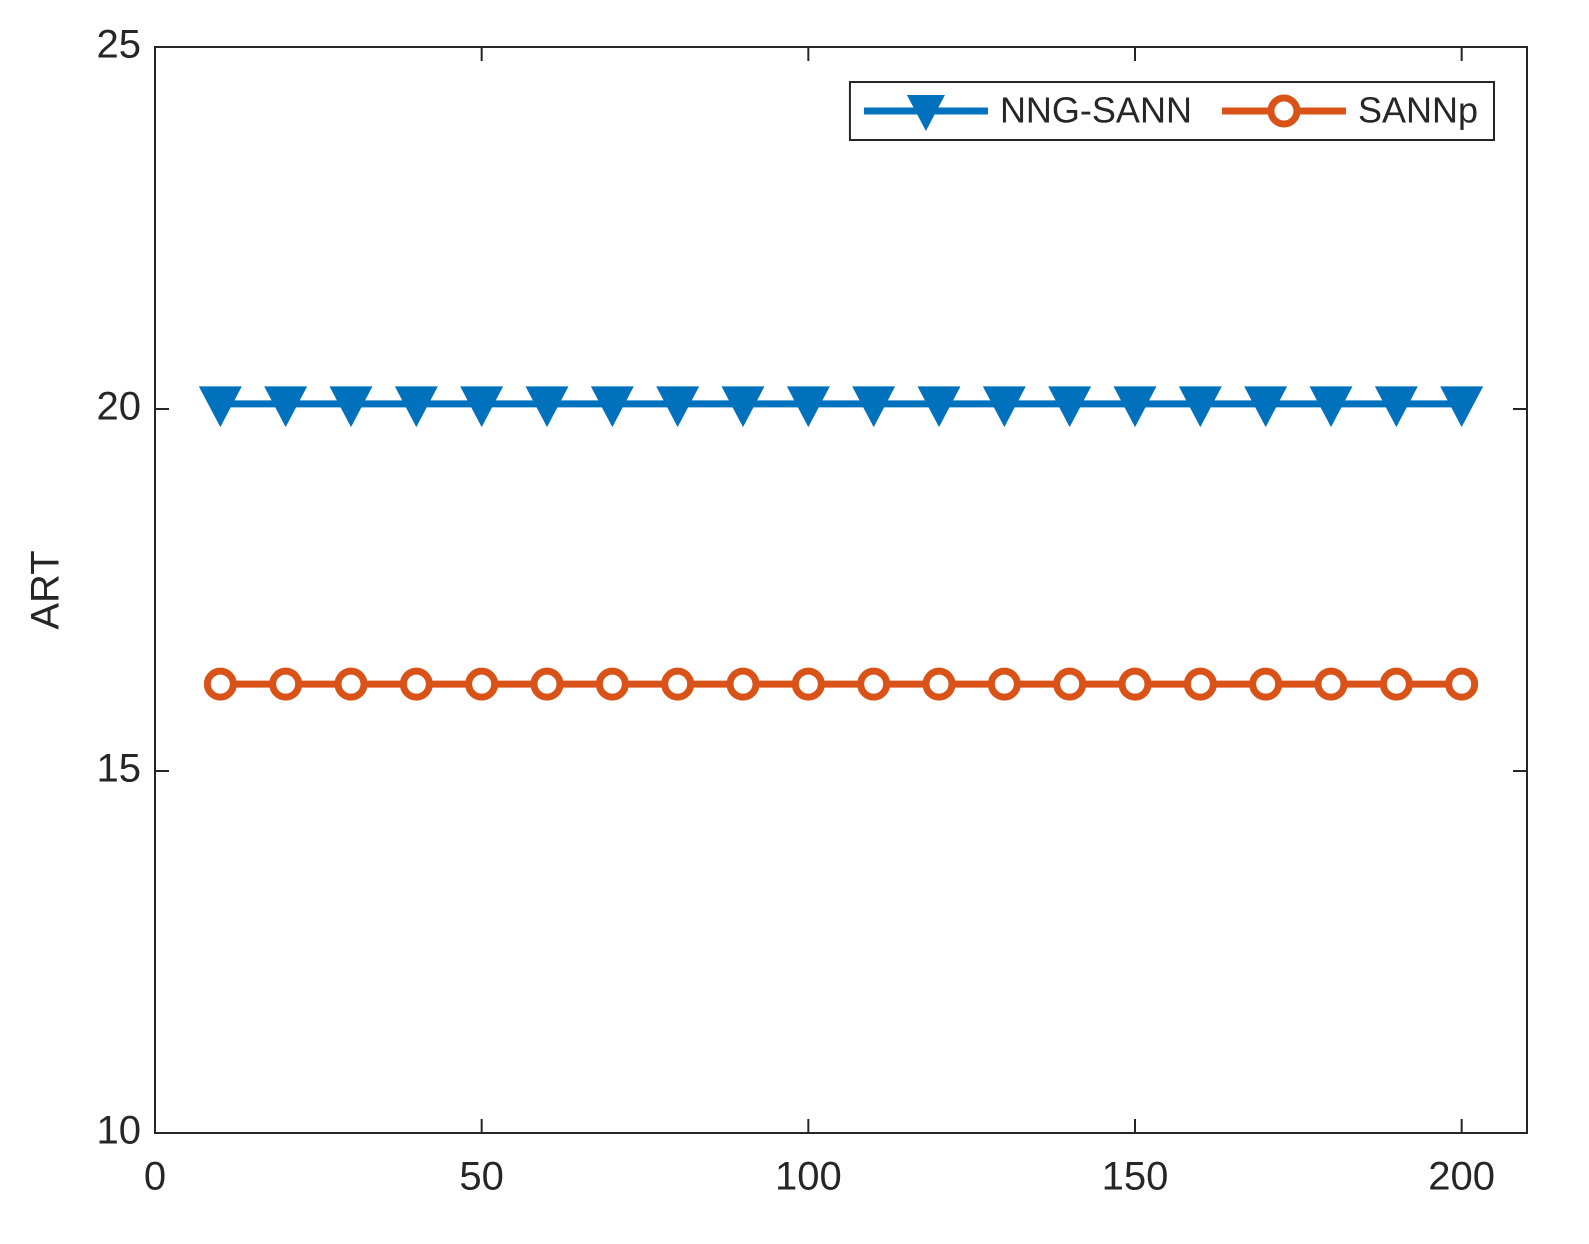  I want to click on legend-label: NNG-SANN, so click(1096, 110).